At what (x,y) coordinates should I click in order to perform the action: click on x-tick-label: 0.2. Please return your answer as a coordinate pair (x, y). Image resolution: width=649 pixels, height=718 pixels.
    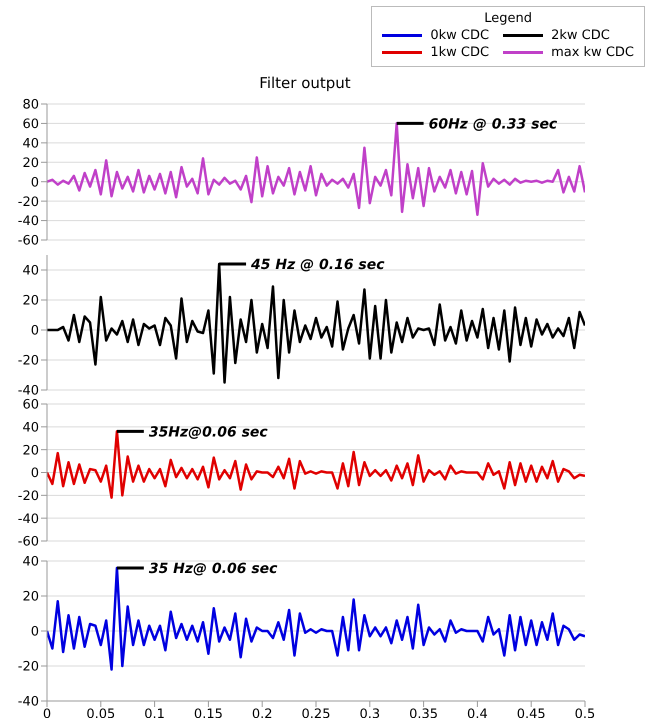
    Looking at the image, I should click on (262, 712).